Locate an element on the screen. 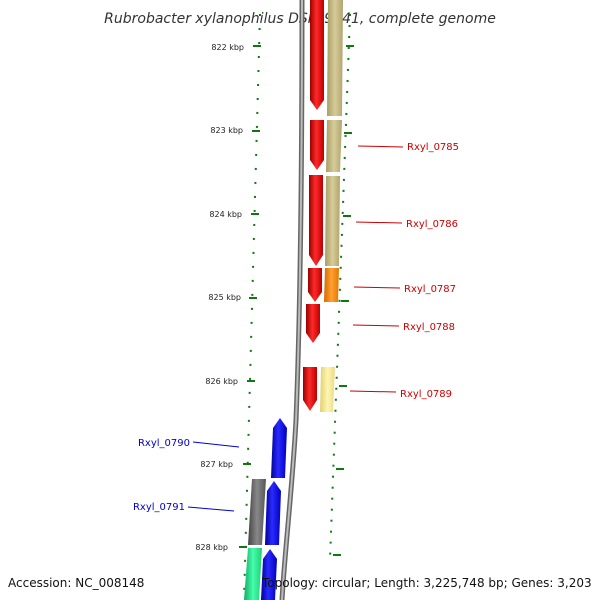 This screenshot has height=600, width=600. tick-label: 823 kbp is located at coordinates (226, 130).